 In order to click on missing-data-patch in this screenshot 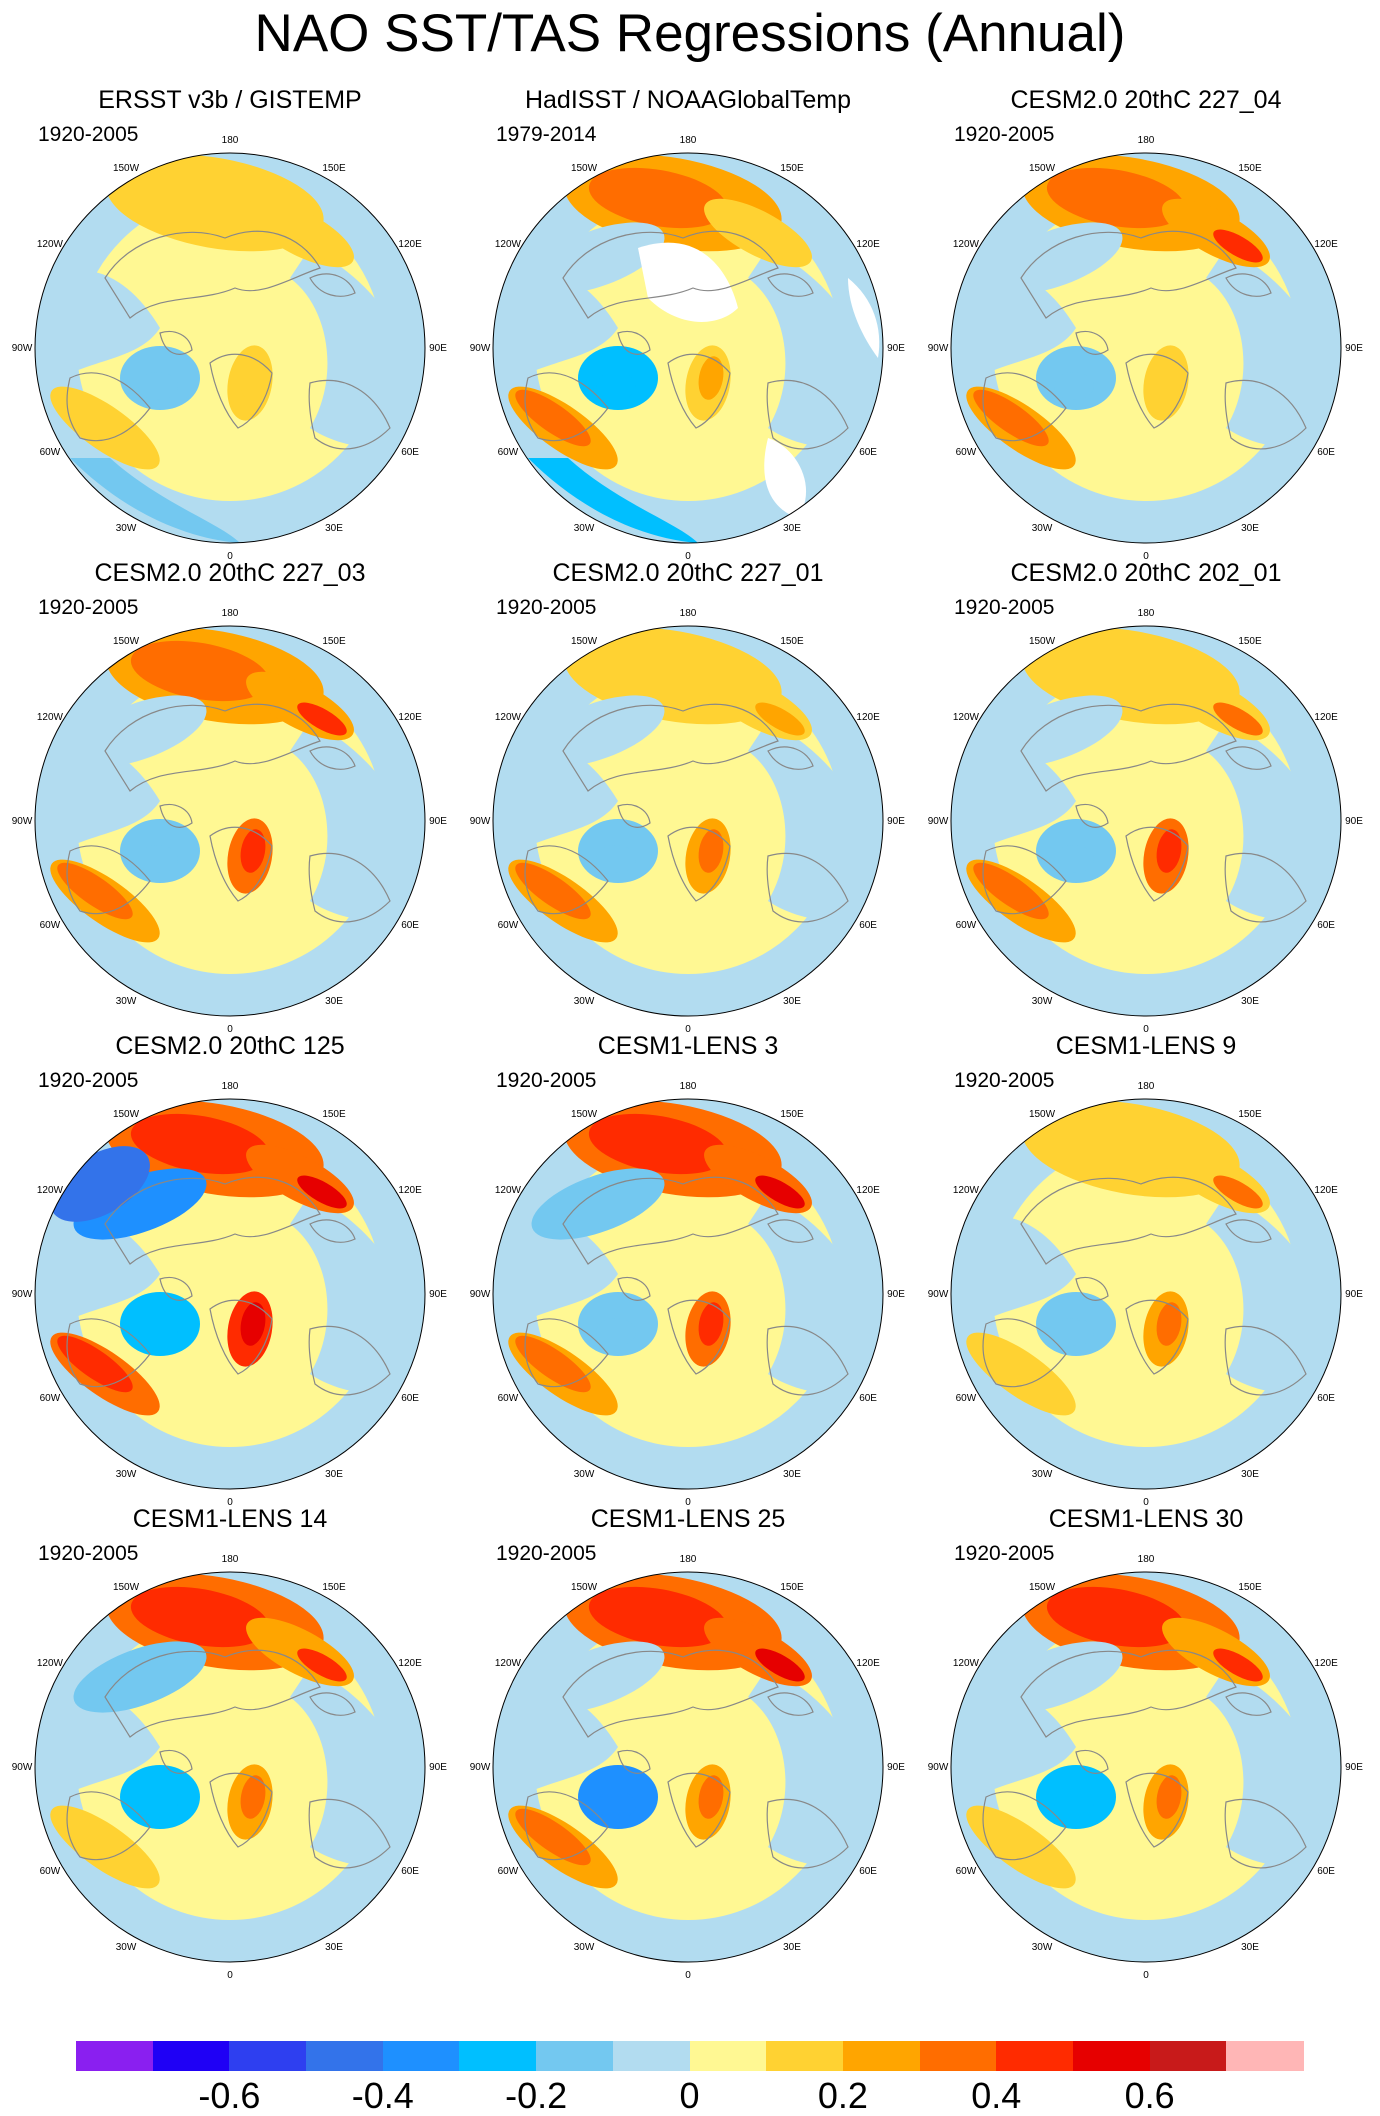, I will do `click(864, 318)`.